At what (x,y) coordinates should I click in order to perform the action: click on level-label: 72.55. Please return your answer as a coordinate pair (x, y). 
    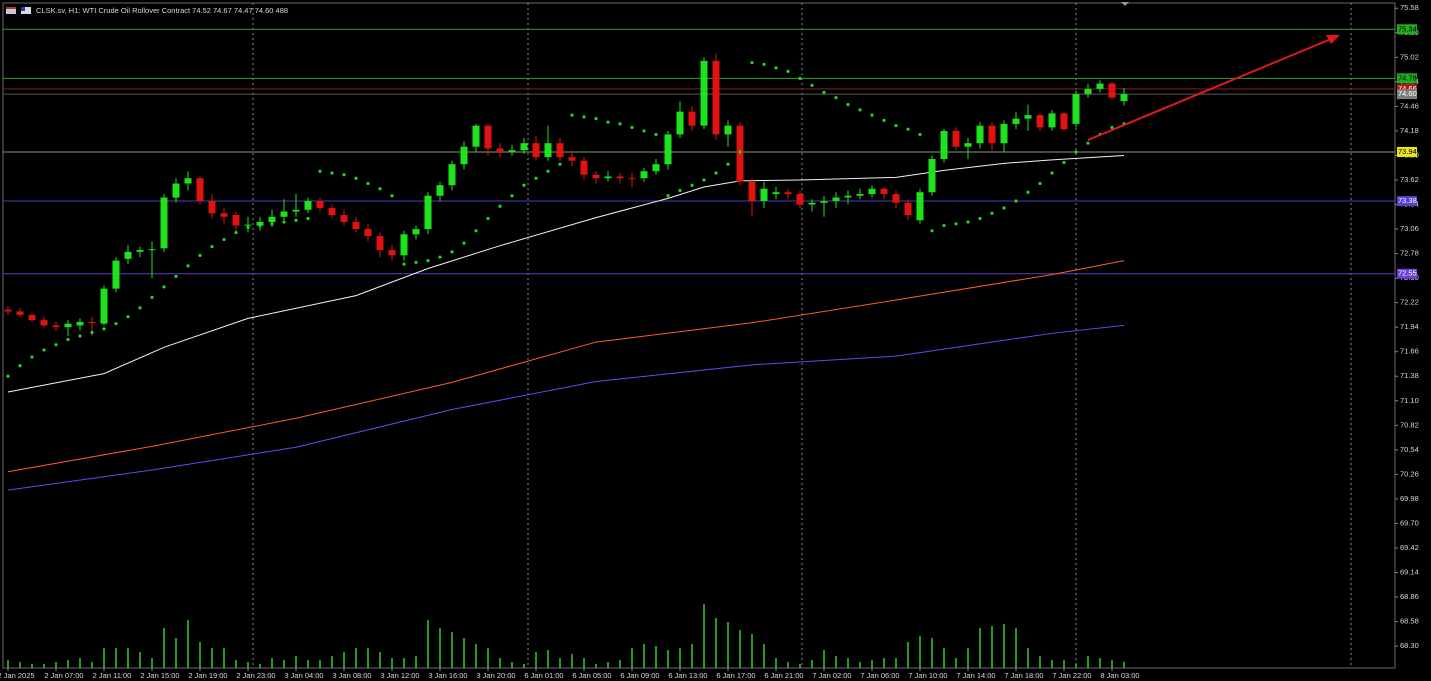
    Looking at the image, I should click on (1407, 273).